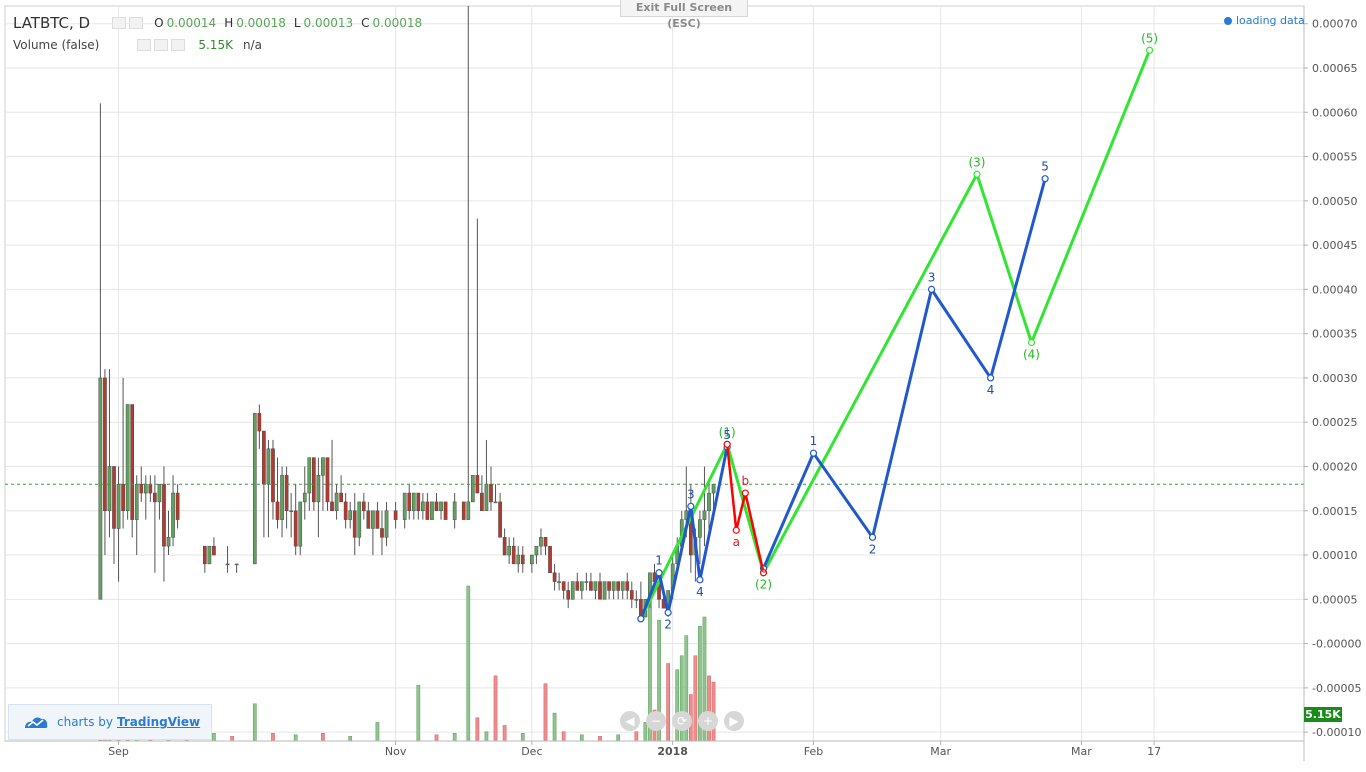 This screenshot has height=772, width=1366. What do you see at coordinates (1335, 378) in the screenshot?
I see `price-axis-label: 0.00030` at bounding box center [1335, 378].